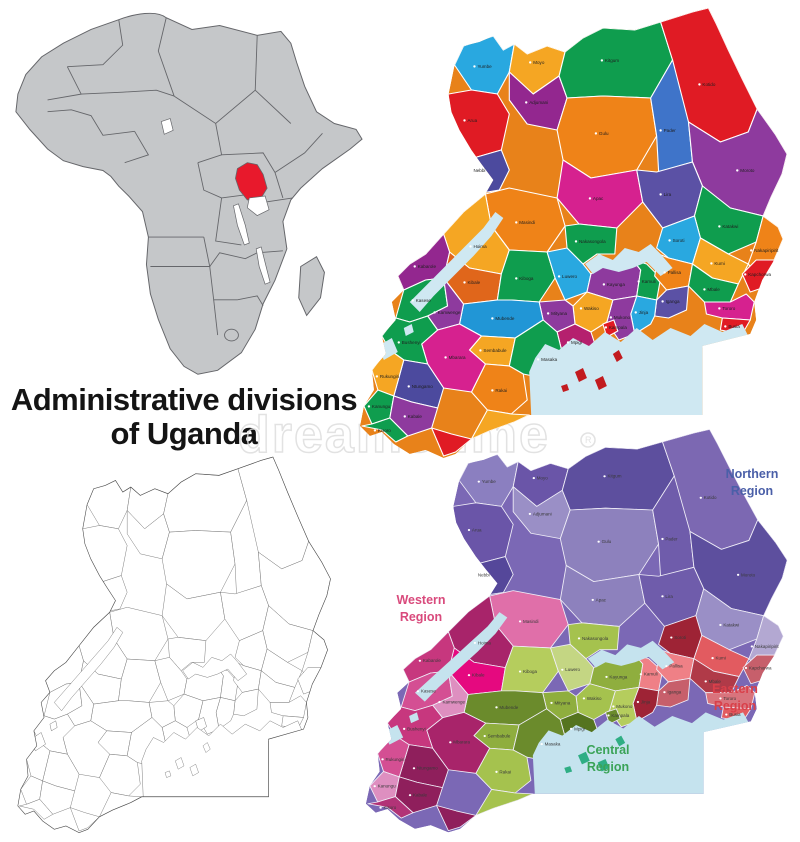 This screenshot has height=842, width=800. I want to click on region-label-eastern: Eastern Region, so click(735, 697).